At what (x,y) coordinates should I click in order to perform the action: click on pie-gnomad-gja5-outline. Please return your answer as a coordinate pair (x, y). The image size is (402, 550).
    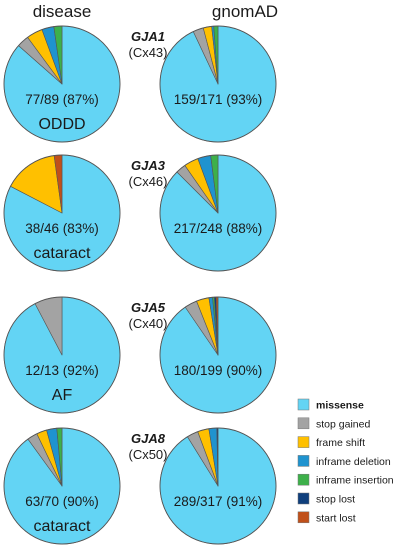
    Looking at the image, I should click on (218, 355).